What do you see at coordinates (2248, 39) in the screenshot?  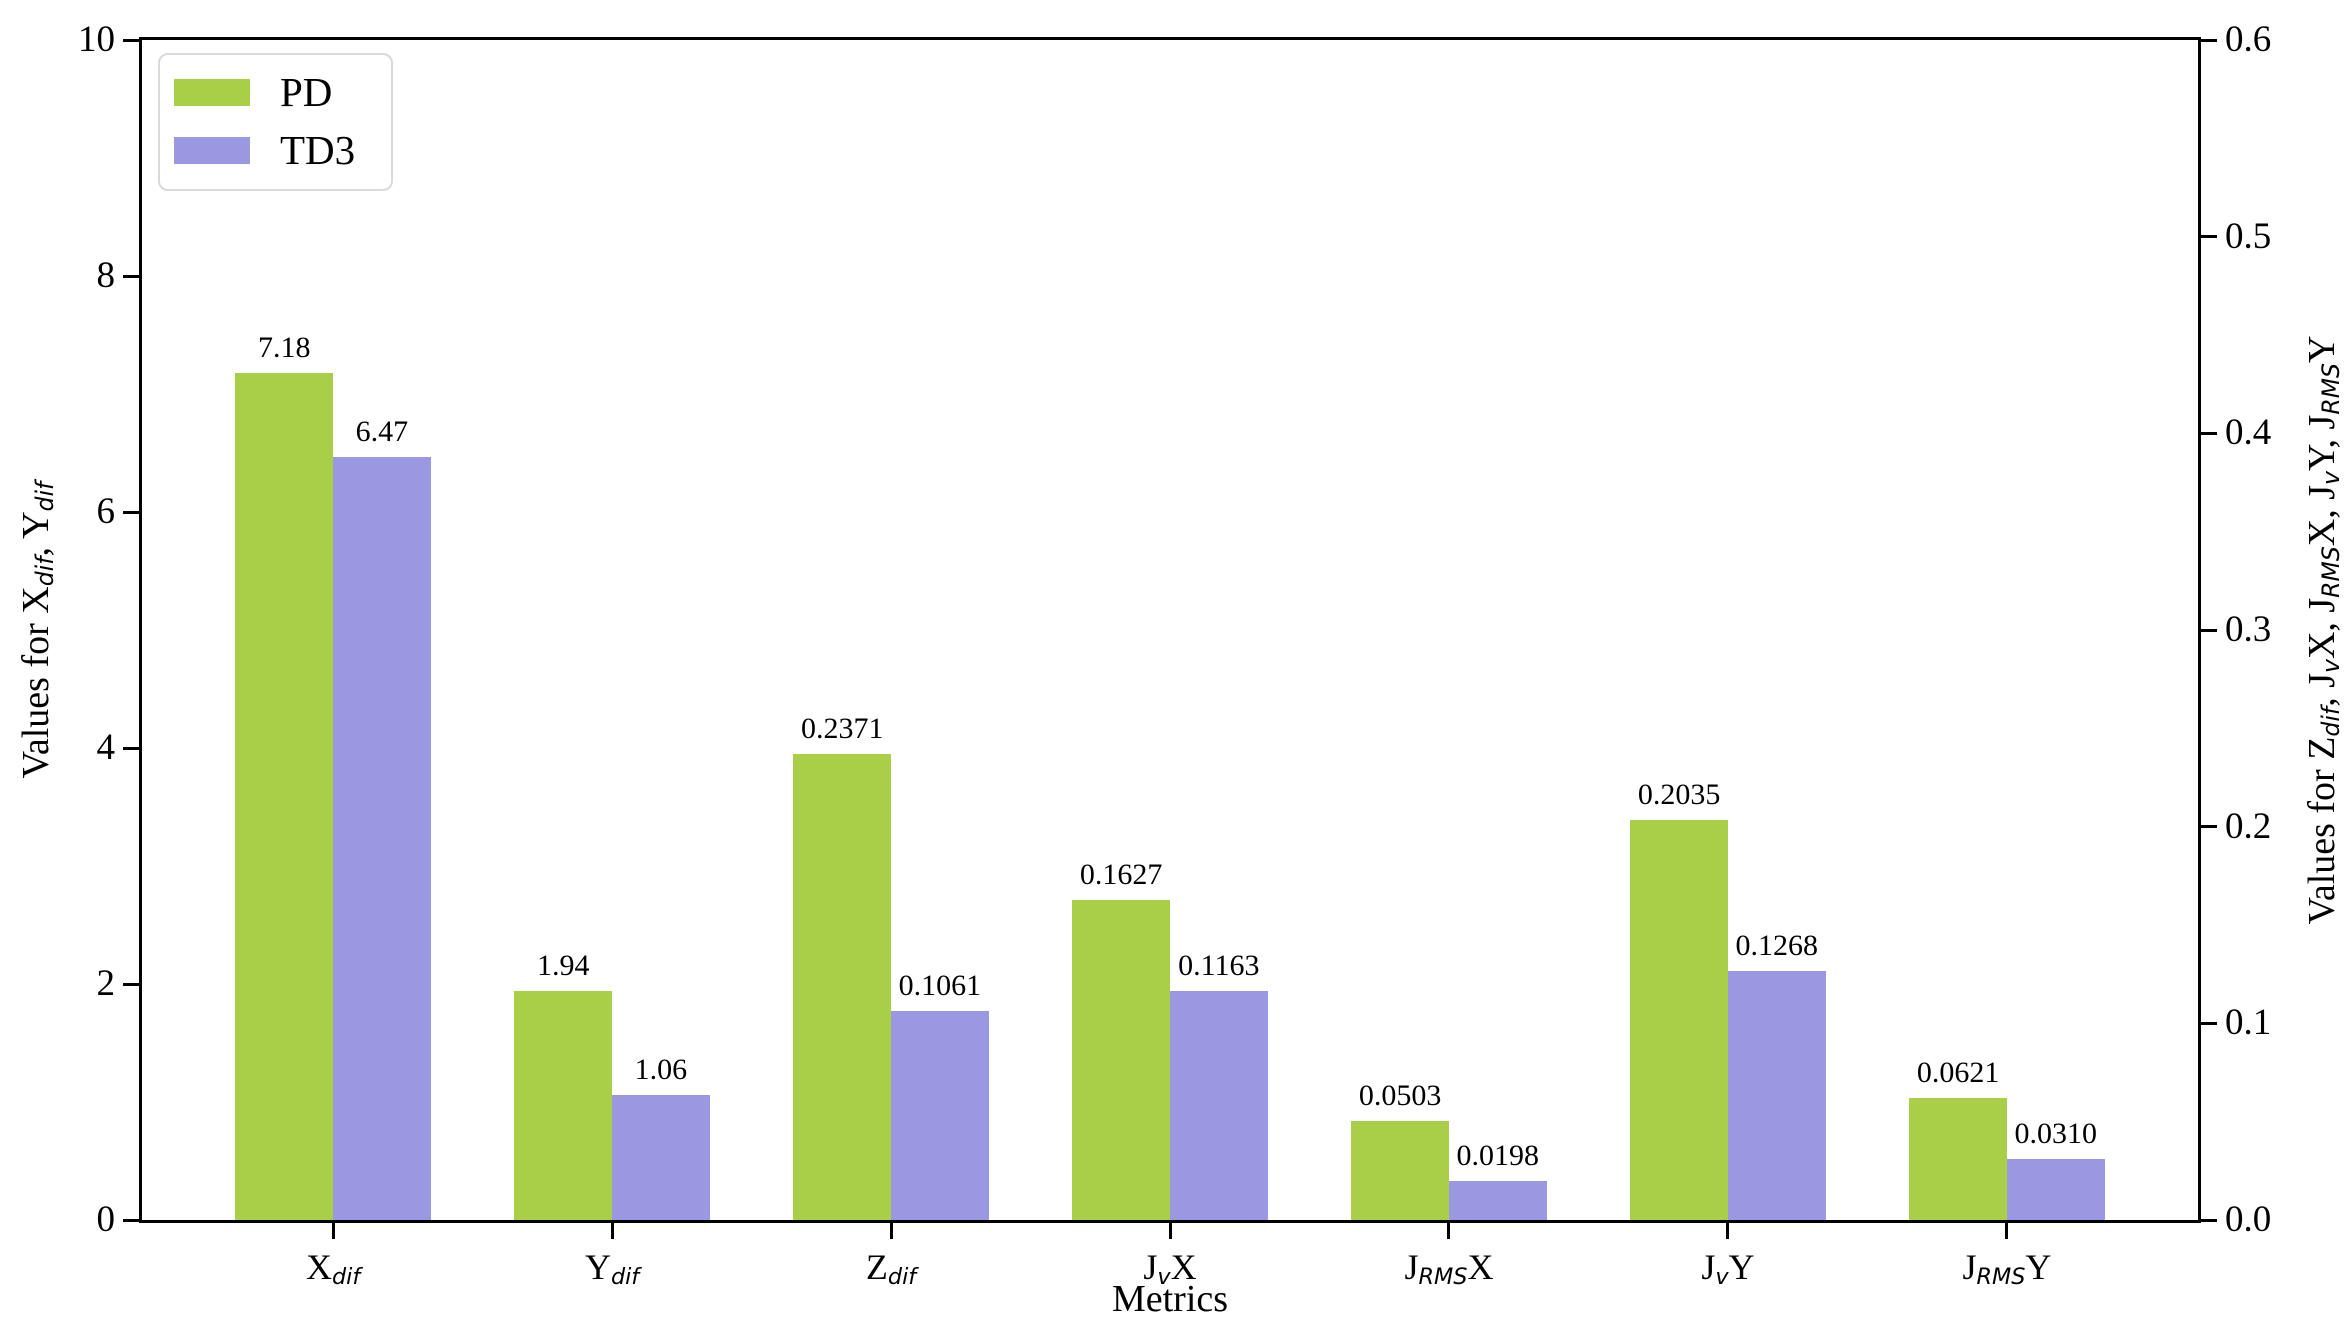 I see `y-tick-label-right-0.6: 0.6` at bounding box center [2248, 39].